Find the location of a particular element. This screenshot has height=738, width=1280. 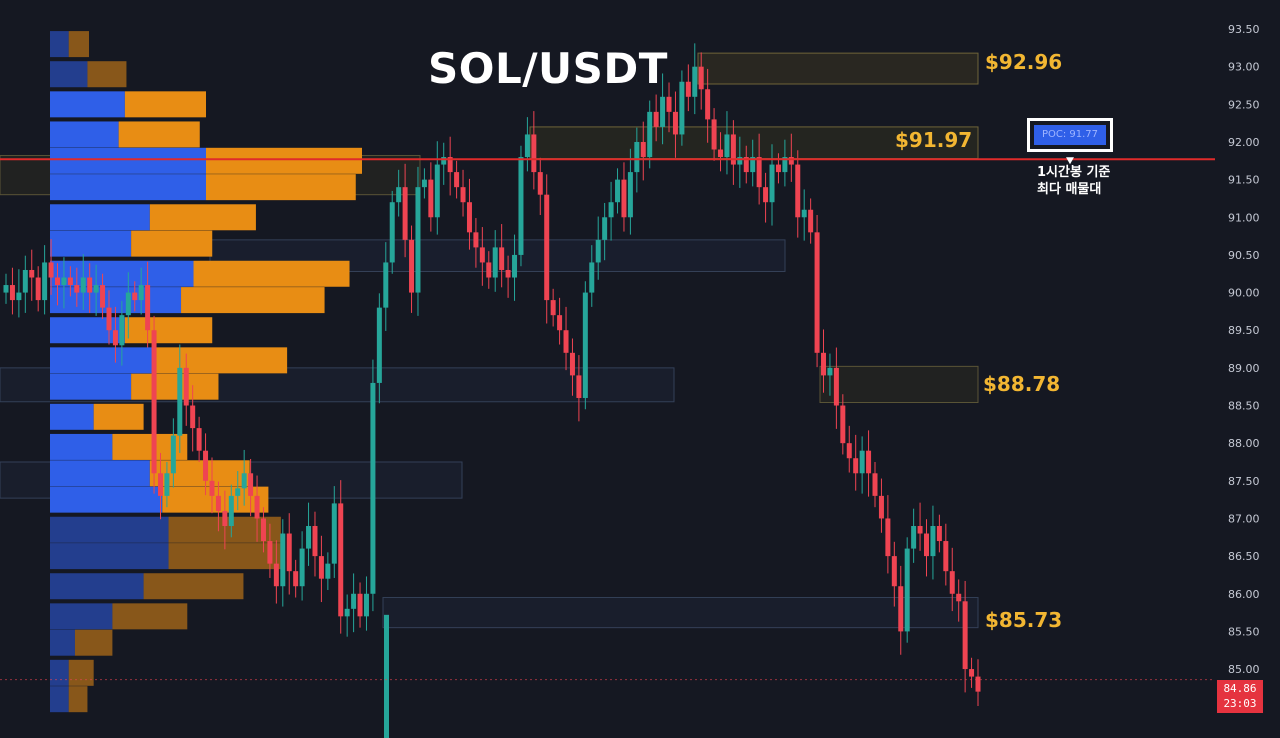

y-tick-label: 87.50 is located at coordinates (1244, 481).